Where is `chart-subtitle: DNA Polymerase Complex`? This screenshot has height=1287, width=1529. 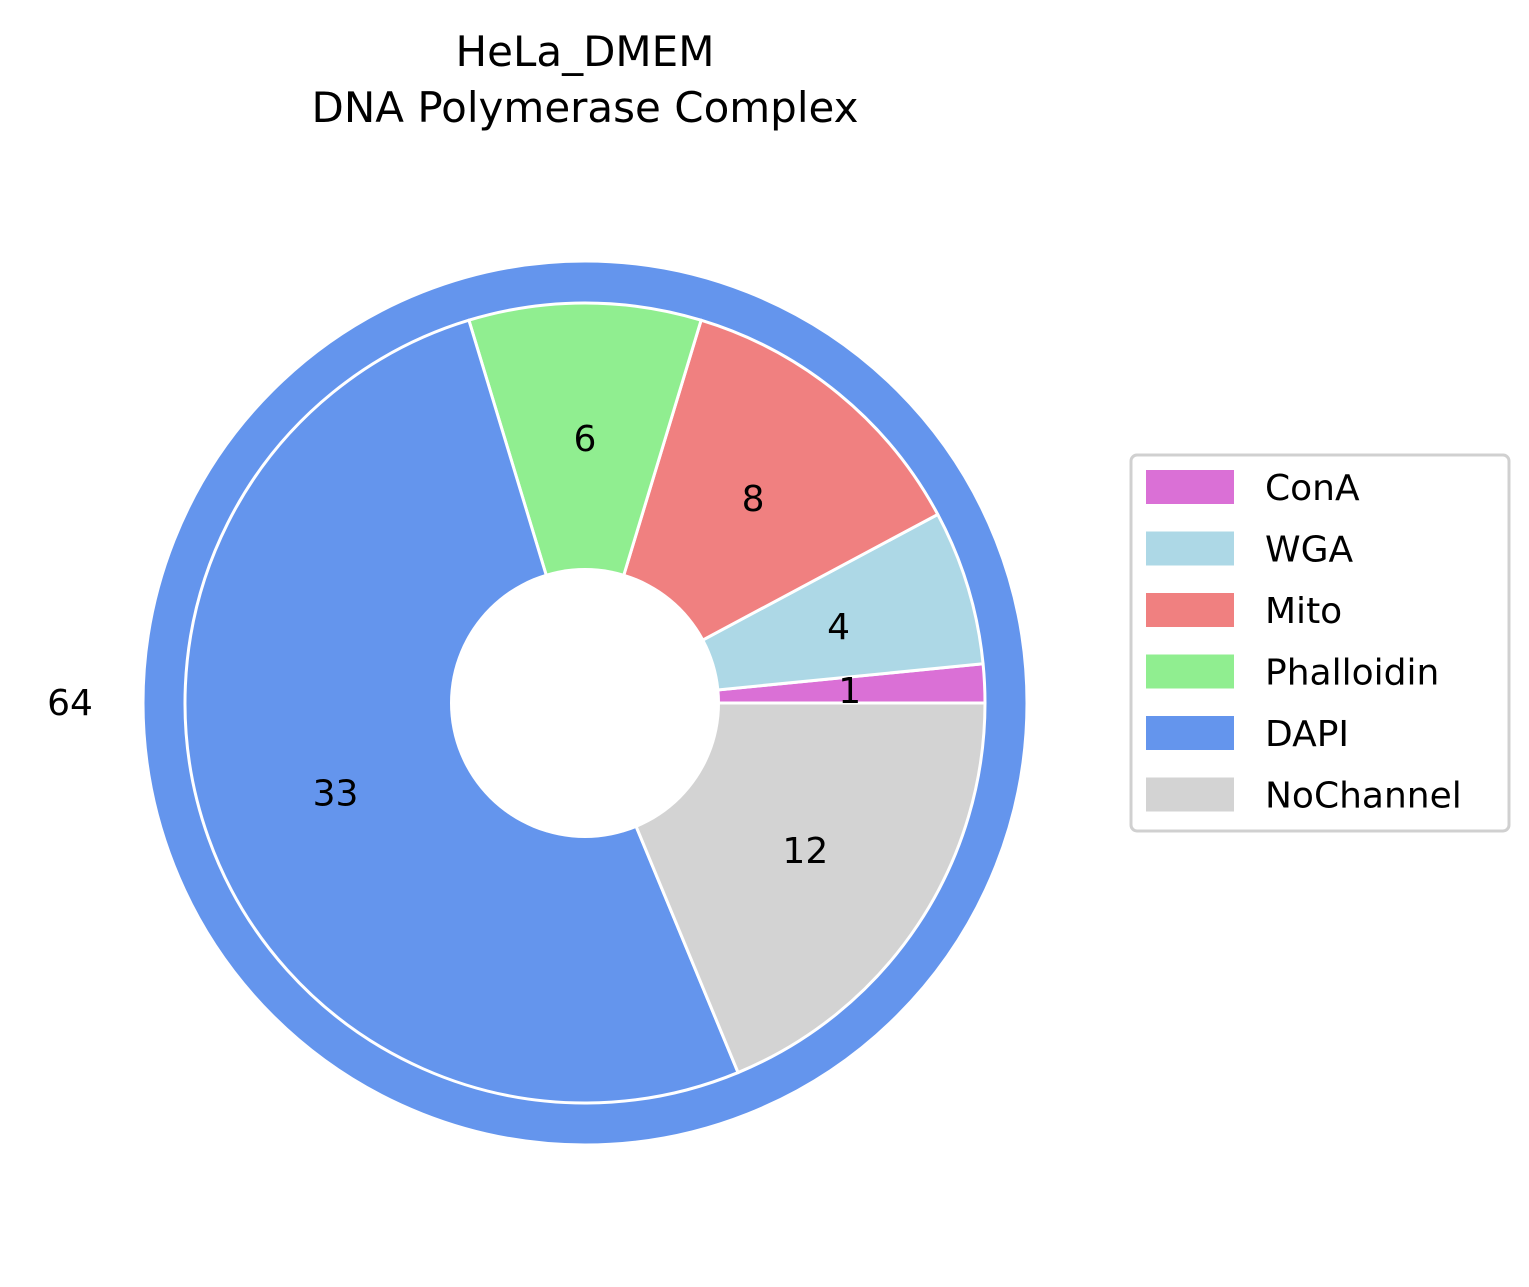 chart-subtitle: DNA Polymerase Complex is located at coordinates (585, 107).